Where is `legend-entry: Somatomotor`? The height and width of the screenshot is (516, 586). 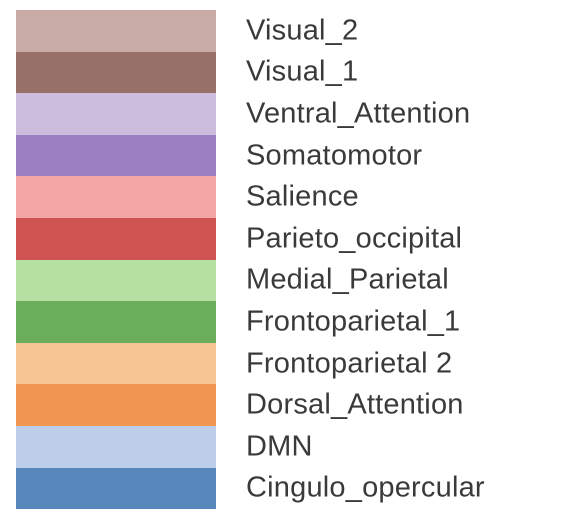
legend-entry: Somatomotor is located at coordinates (293, 155).